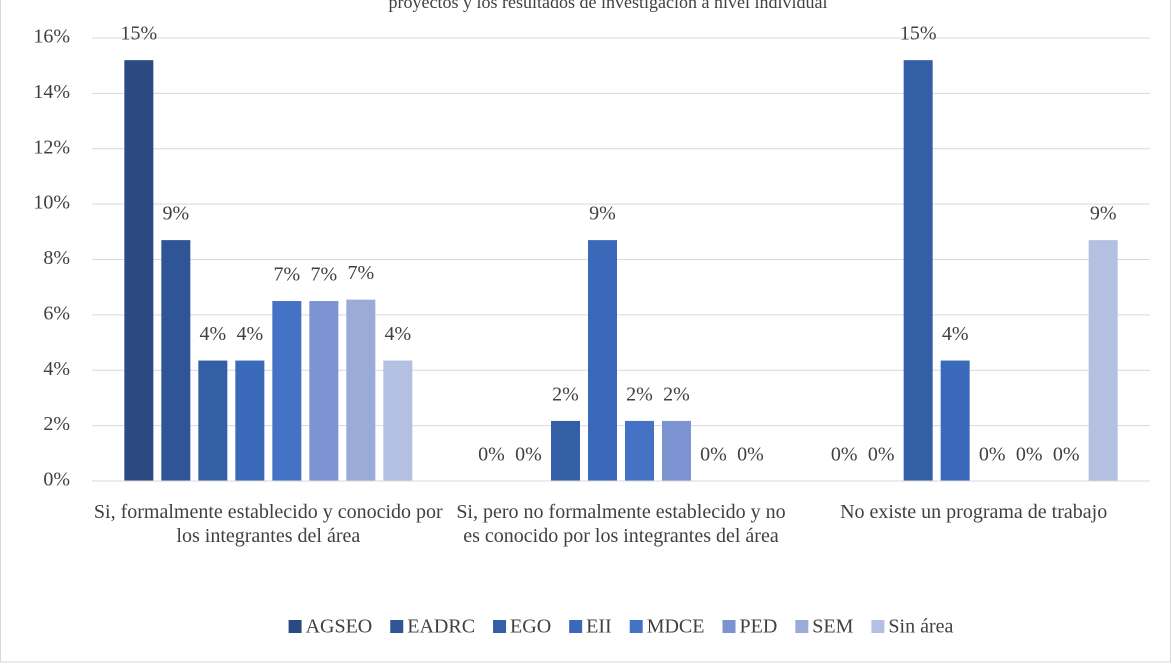 The width and height of the screenshot is (1172, 668). What do you see at coordinates (599, 627) in the screenshot?
I see `legend-label: EII` at bounding box center [599, 627].